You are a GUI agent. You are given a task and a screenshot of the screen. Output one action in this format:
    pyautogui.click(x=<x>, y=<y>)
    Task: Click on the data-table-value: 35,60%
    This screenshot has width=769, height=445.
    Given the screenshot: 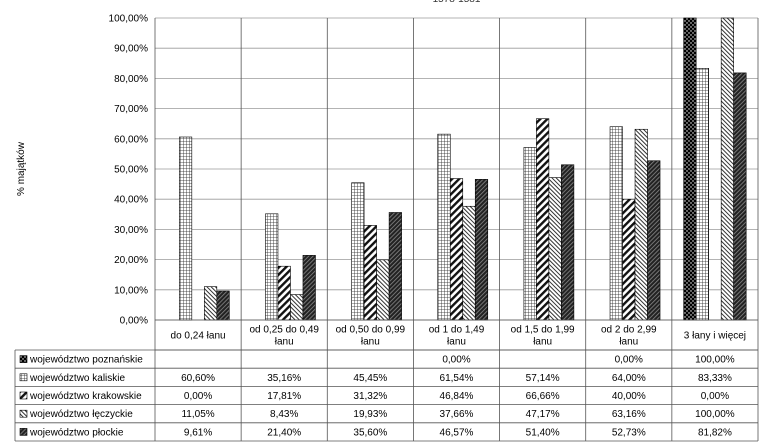 What is the action you would take?
    pyautogui.click(x=370, y=432)
    